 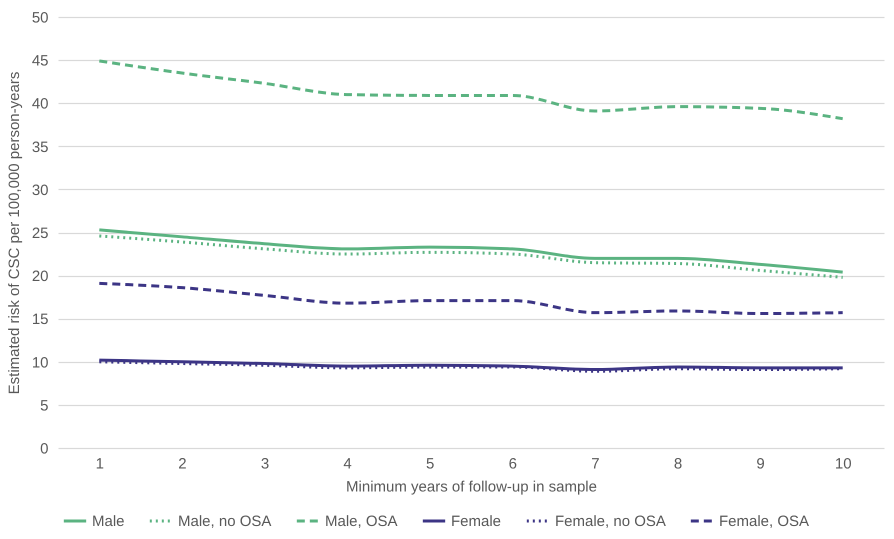 I want to click on y-axis-title: Estimated risk of CSC per 100,000 person-years, so click(x=14, y=233).